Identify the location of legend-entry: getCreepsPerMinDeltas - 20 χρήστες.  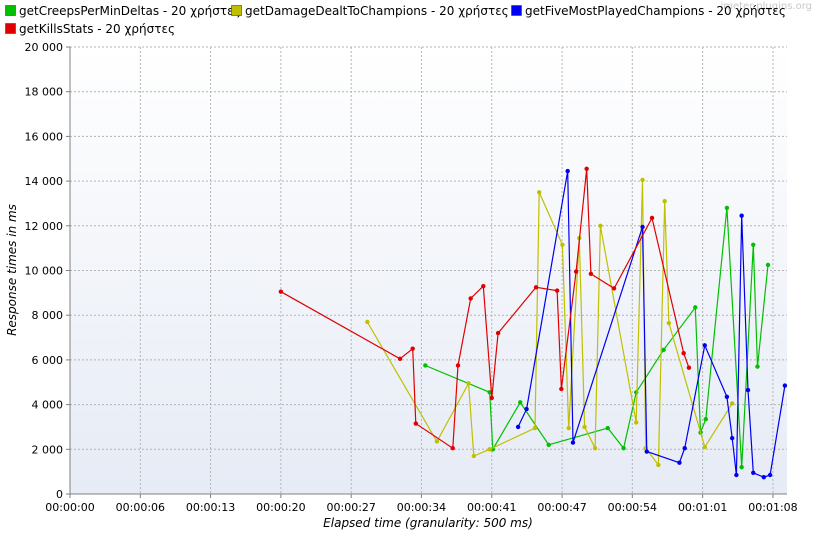
(130, 11).